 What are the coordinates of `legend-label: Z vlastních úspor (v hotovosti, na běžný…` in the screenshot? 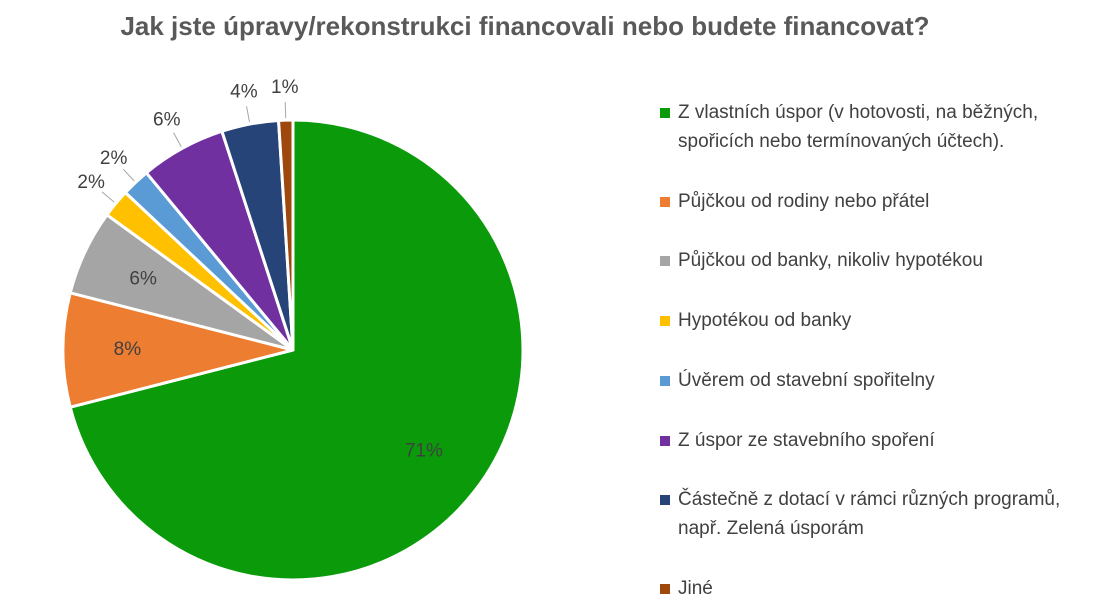 It's located at (858, 127).